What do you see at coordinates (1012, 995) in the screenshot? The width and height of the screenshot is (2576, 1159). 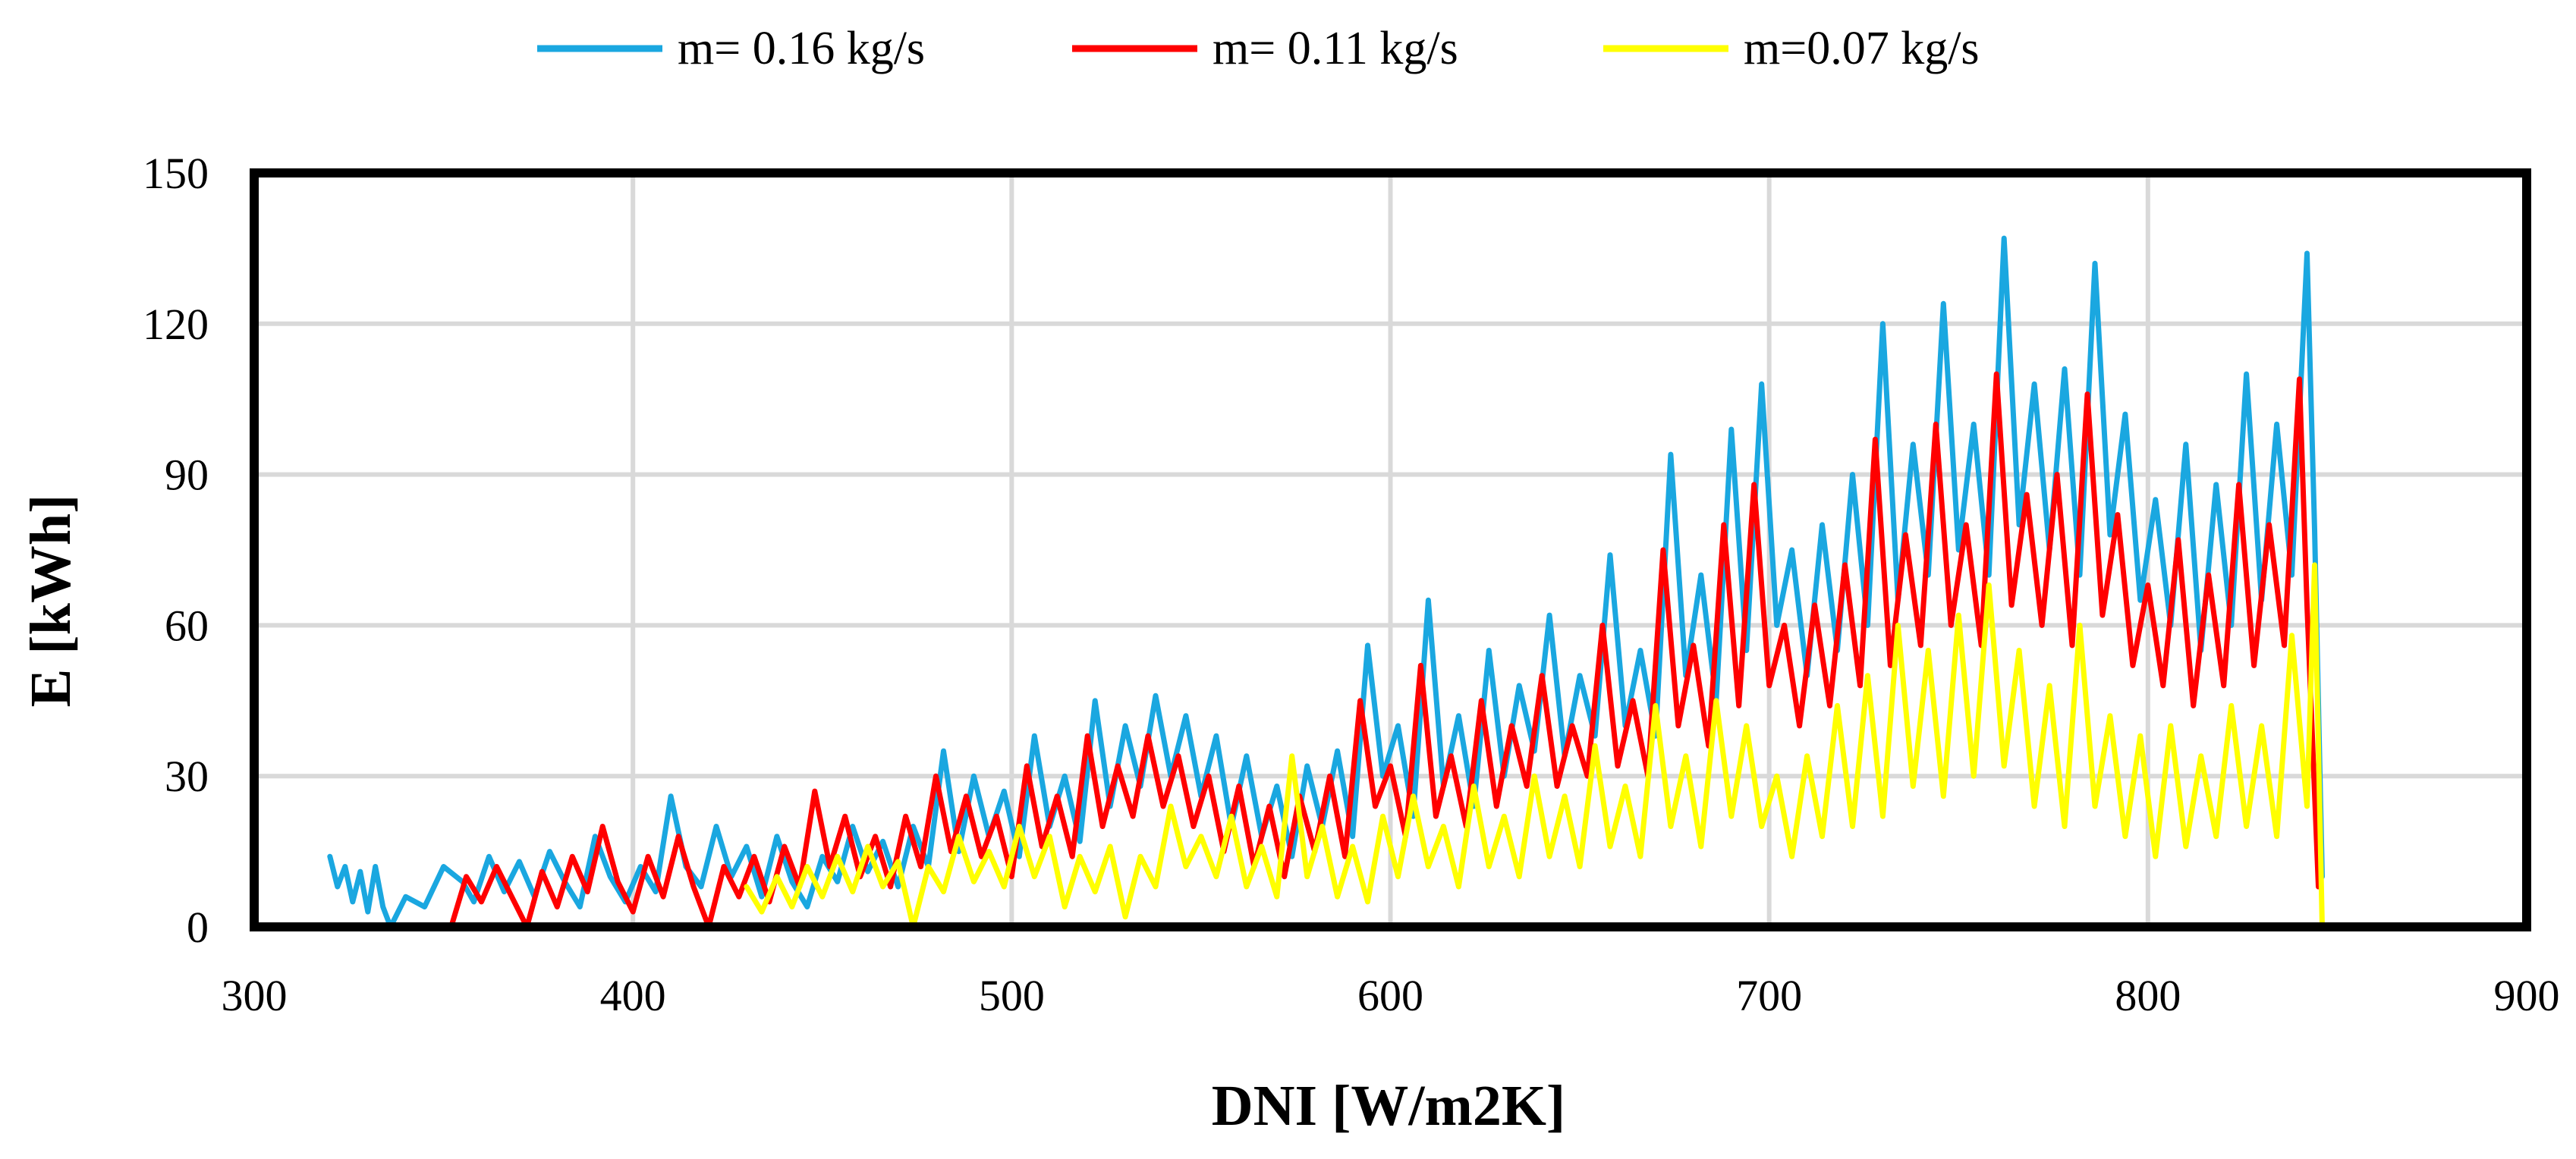 I see `x-tick-label: 500` at bounding box center [1012, 995].